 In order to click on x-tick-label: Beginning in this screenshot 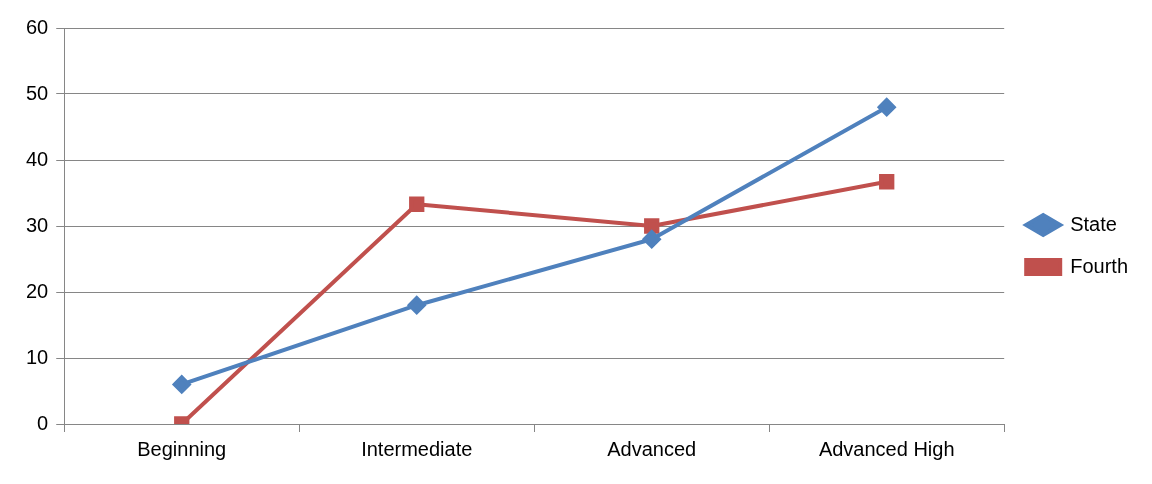, I will do `click(182, 448)`.